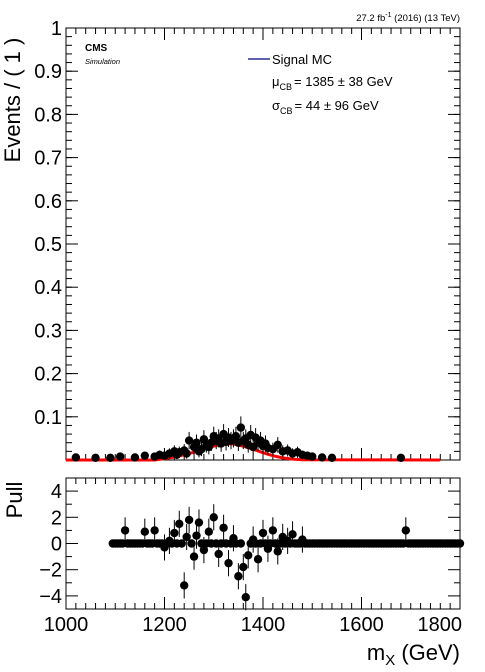  I want to click on main-y-tick-label: 0.8, so click(48, 115).